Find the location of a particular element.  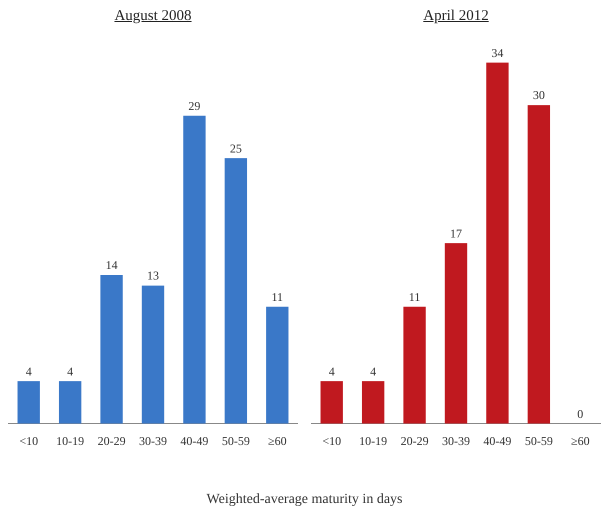

data-label: 25 is located at coordinates (236, 148).